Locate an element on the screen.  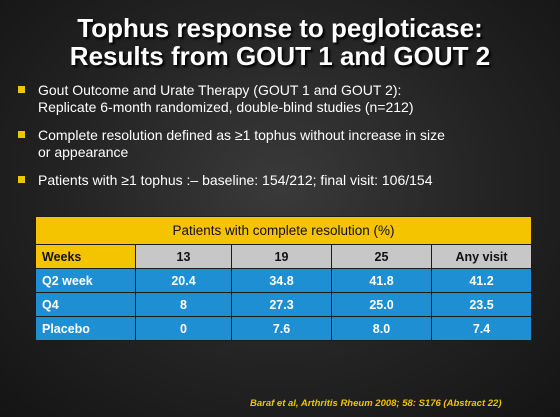
table-header-row: Weeks 13 19 25 Any visit is located at coordinates (284, 256).